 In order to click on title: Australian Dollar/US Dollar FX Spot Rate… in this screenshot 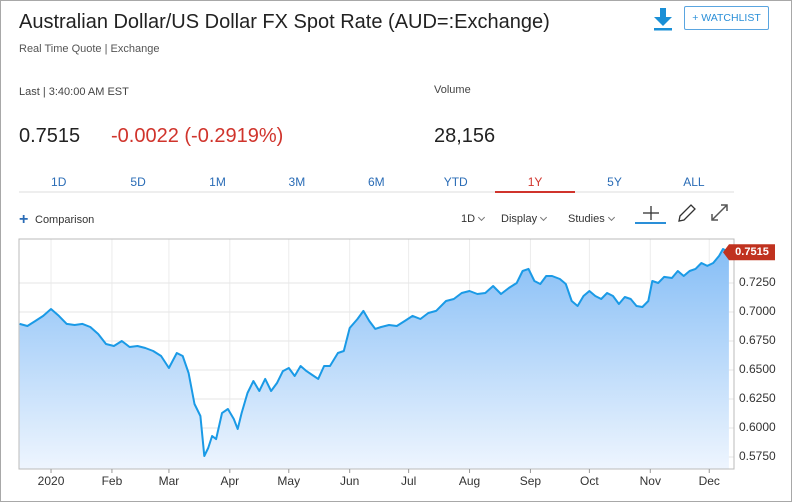, I will do `click(284, 22)`.